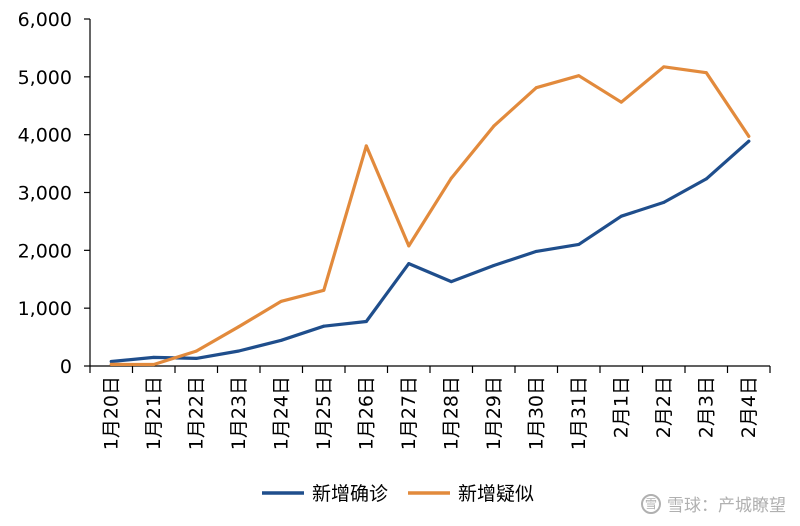 The height and width of the screenshot is (526, 800). What do you see at coordinates (366, 413) in the screenshot?
I see `x-tick-label: 1月26日` at bounding box center [366, 413].